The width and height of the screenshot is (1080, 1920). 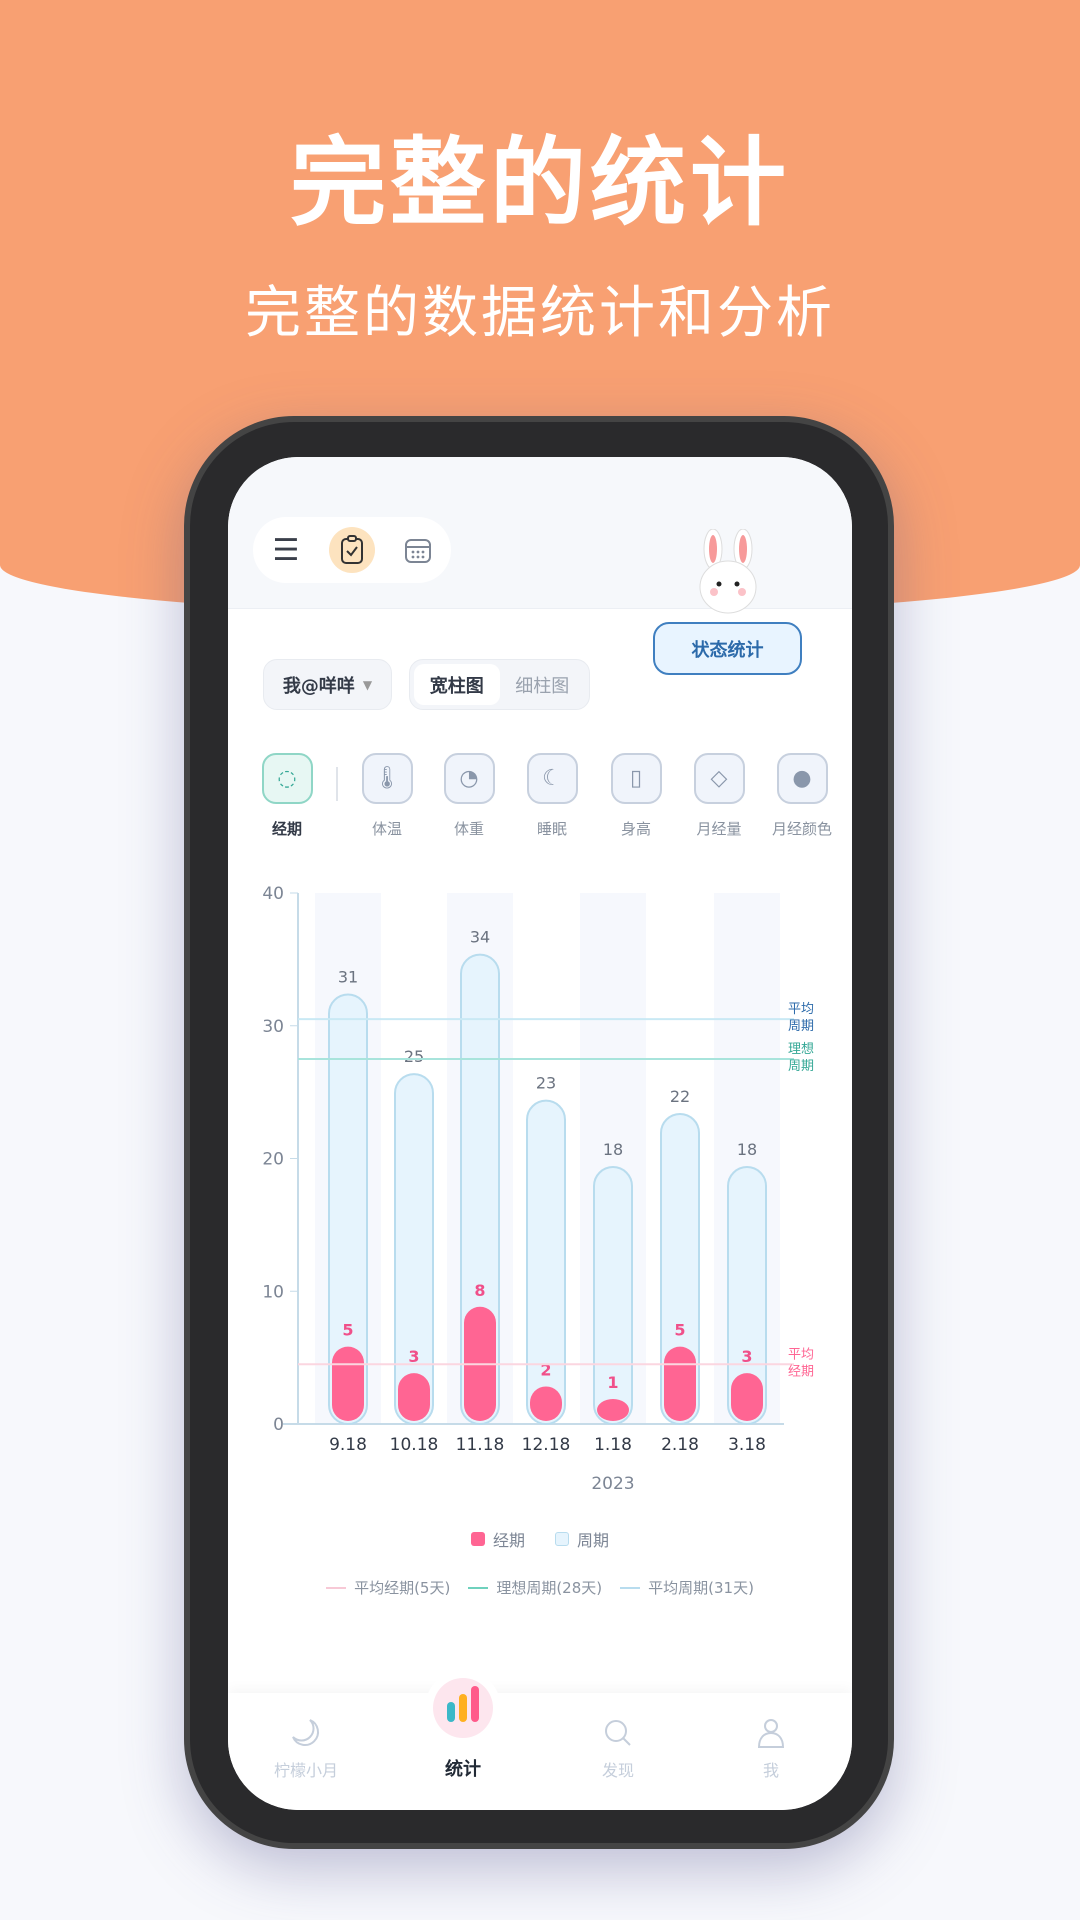 What do you see at coordinates (273, 1292) in the screenshot?
I see `y-tick-label: 10` at bounding box center [273, 1292].